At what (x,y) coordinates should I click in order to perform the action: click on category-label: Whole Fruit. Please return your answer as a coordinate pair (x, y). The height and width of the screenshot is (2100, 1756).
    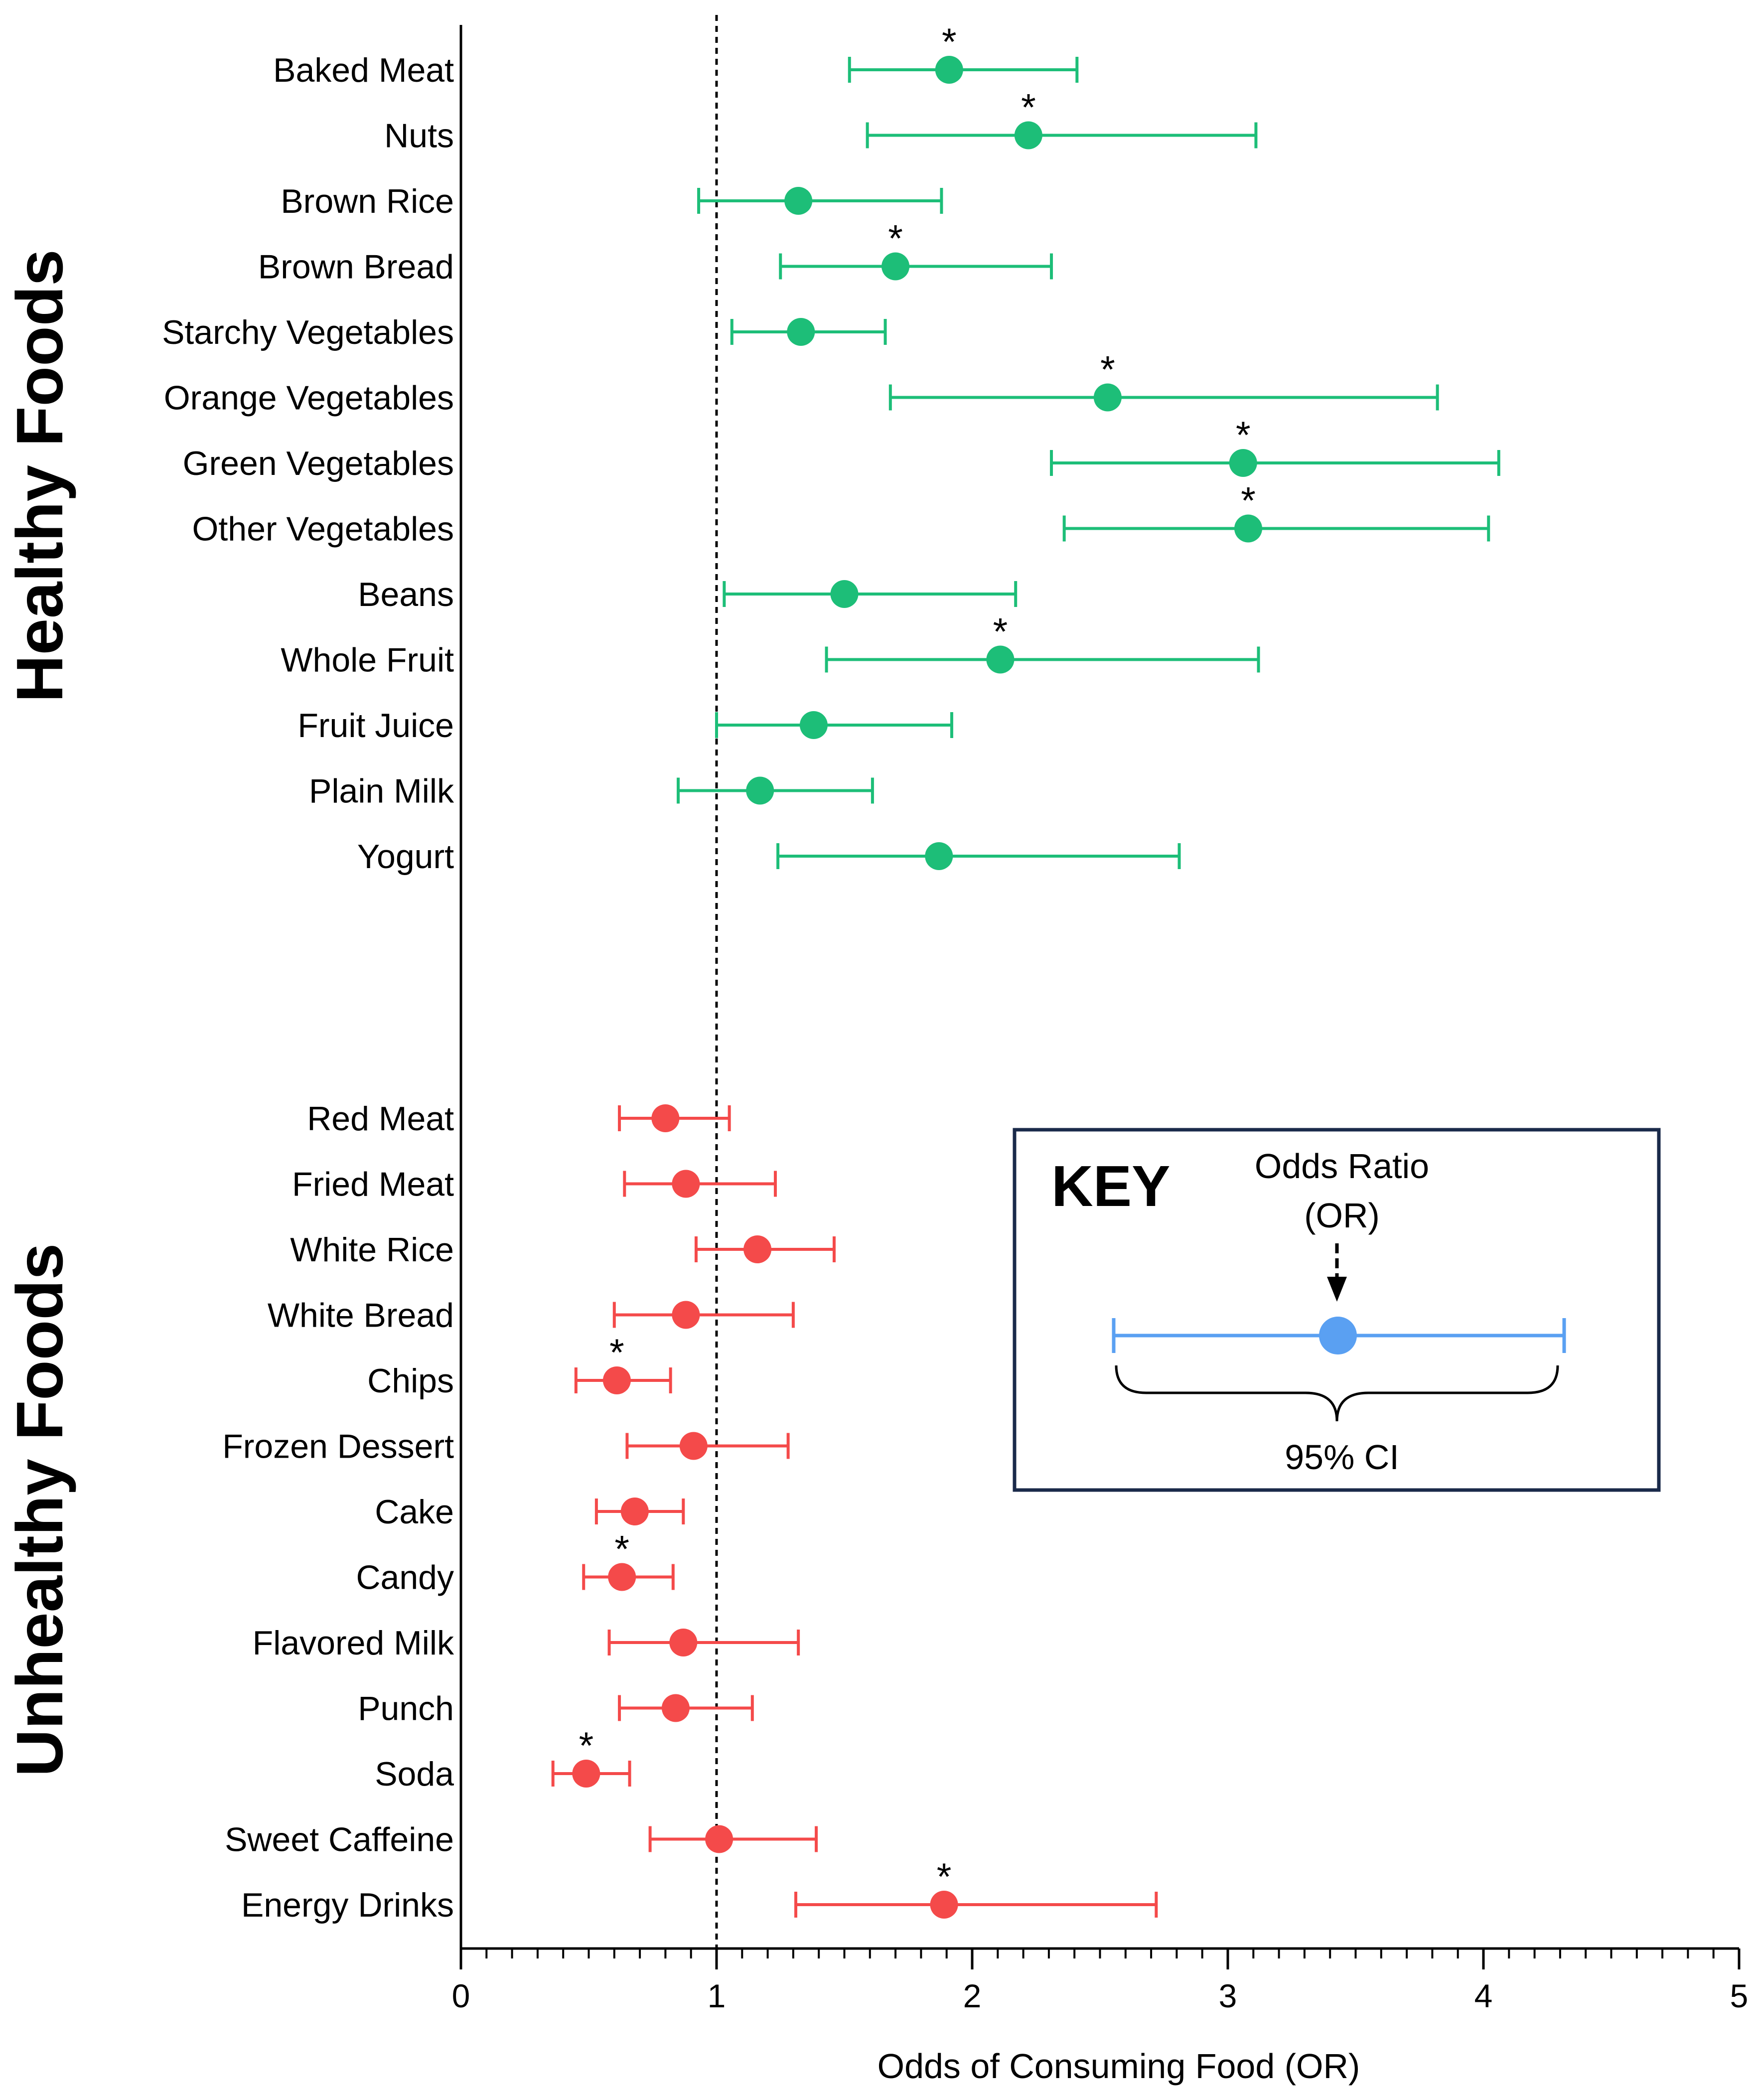
    Looking at the image, I should click on (367, 660).